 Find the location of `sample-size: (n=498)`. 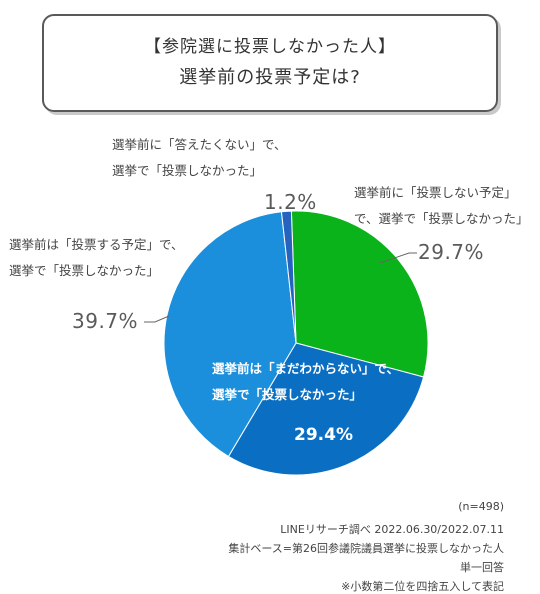

sample-size: (n=498) is located at coordinates (481, 506).